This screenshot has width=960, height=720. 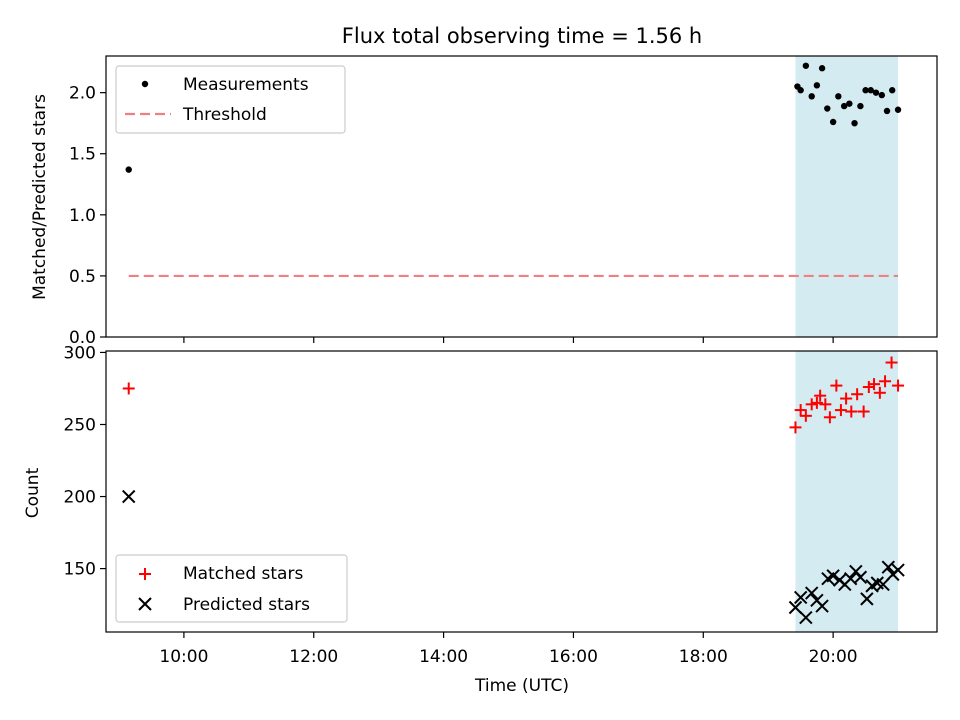 What do you see at coordinates (243, 574) in the screenshot?
I see `legend-matched-label: Matched stars` at bounding box center [243, 574].